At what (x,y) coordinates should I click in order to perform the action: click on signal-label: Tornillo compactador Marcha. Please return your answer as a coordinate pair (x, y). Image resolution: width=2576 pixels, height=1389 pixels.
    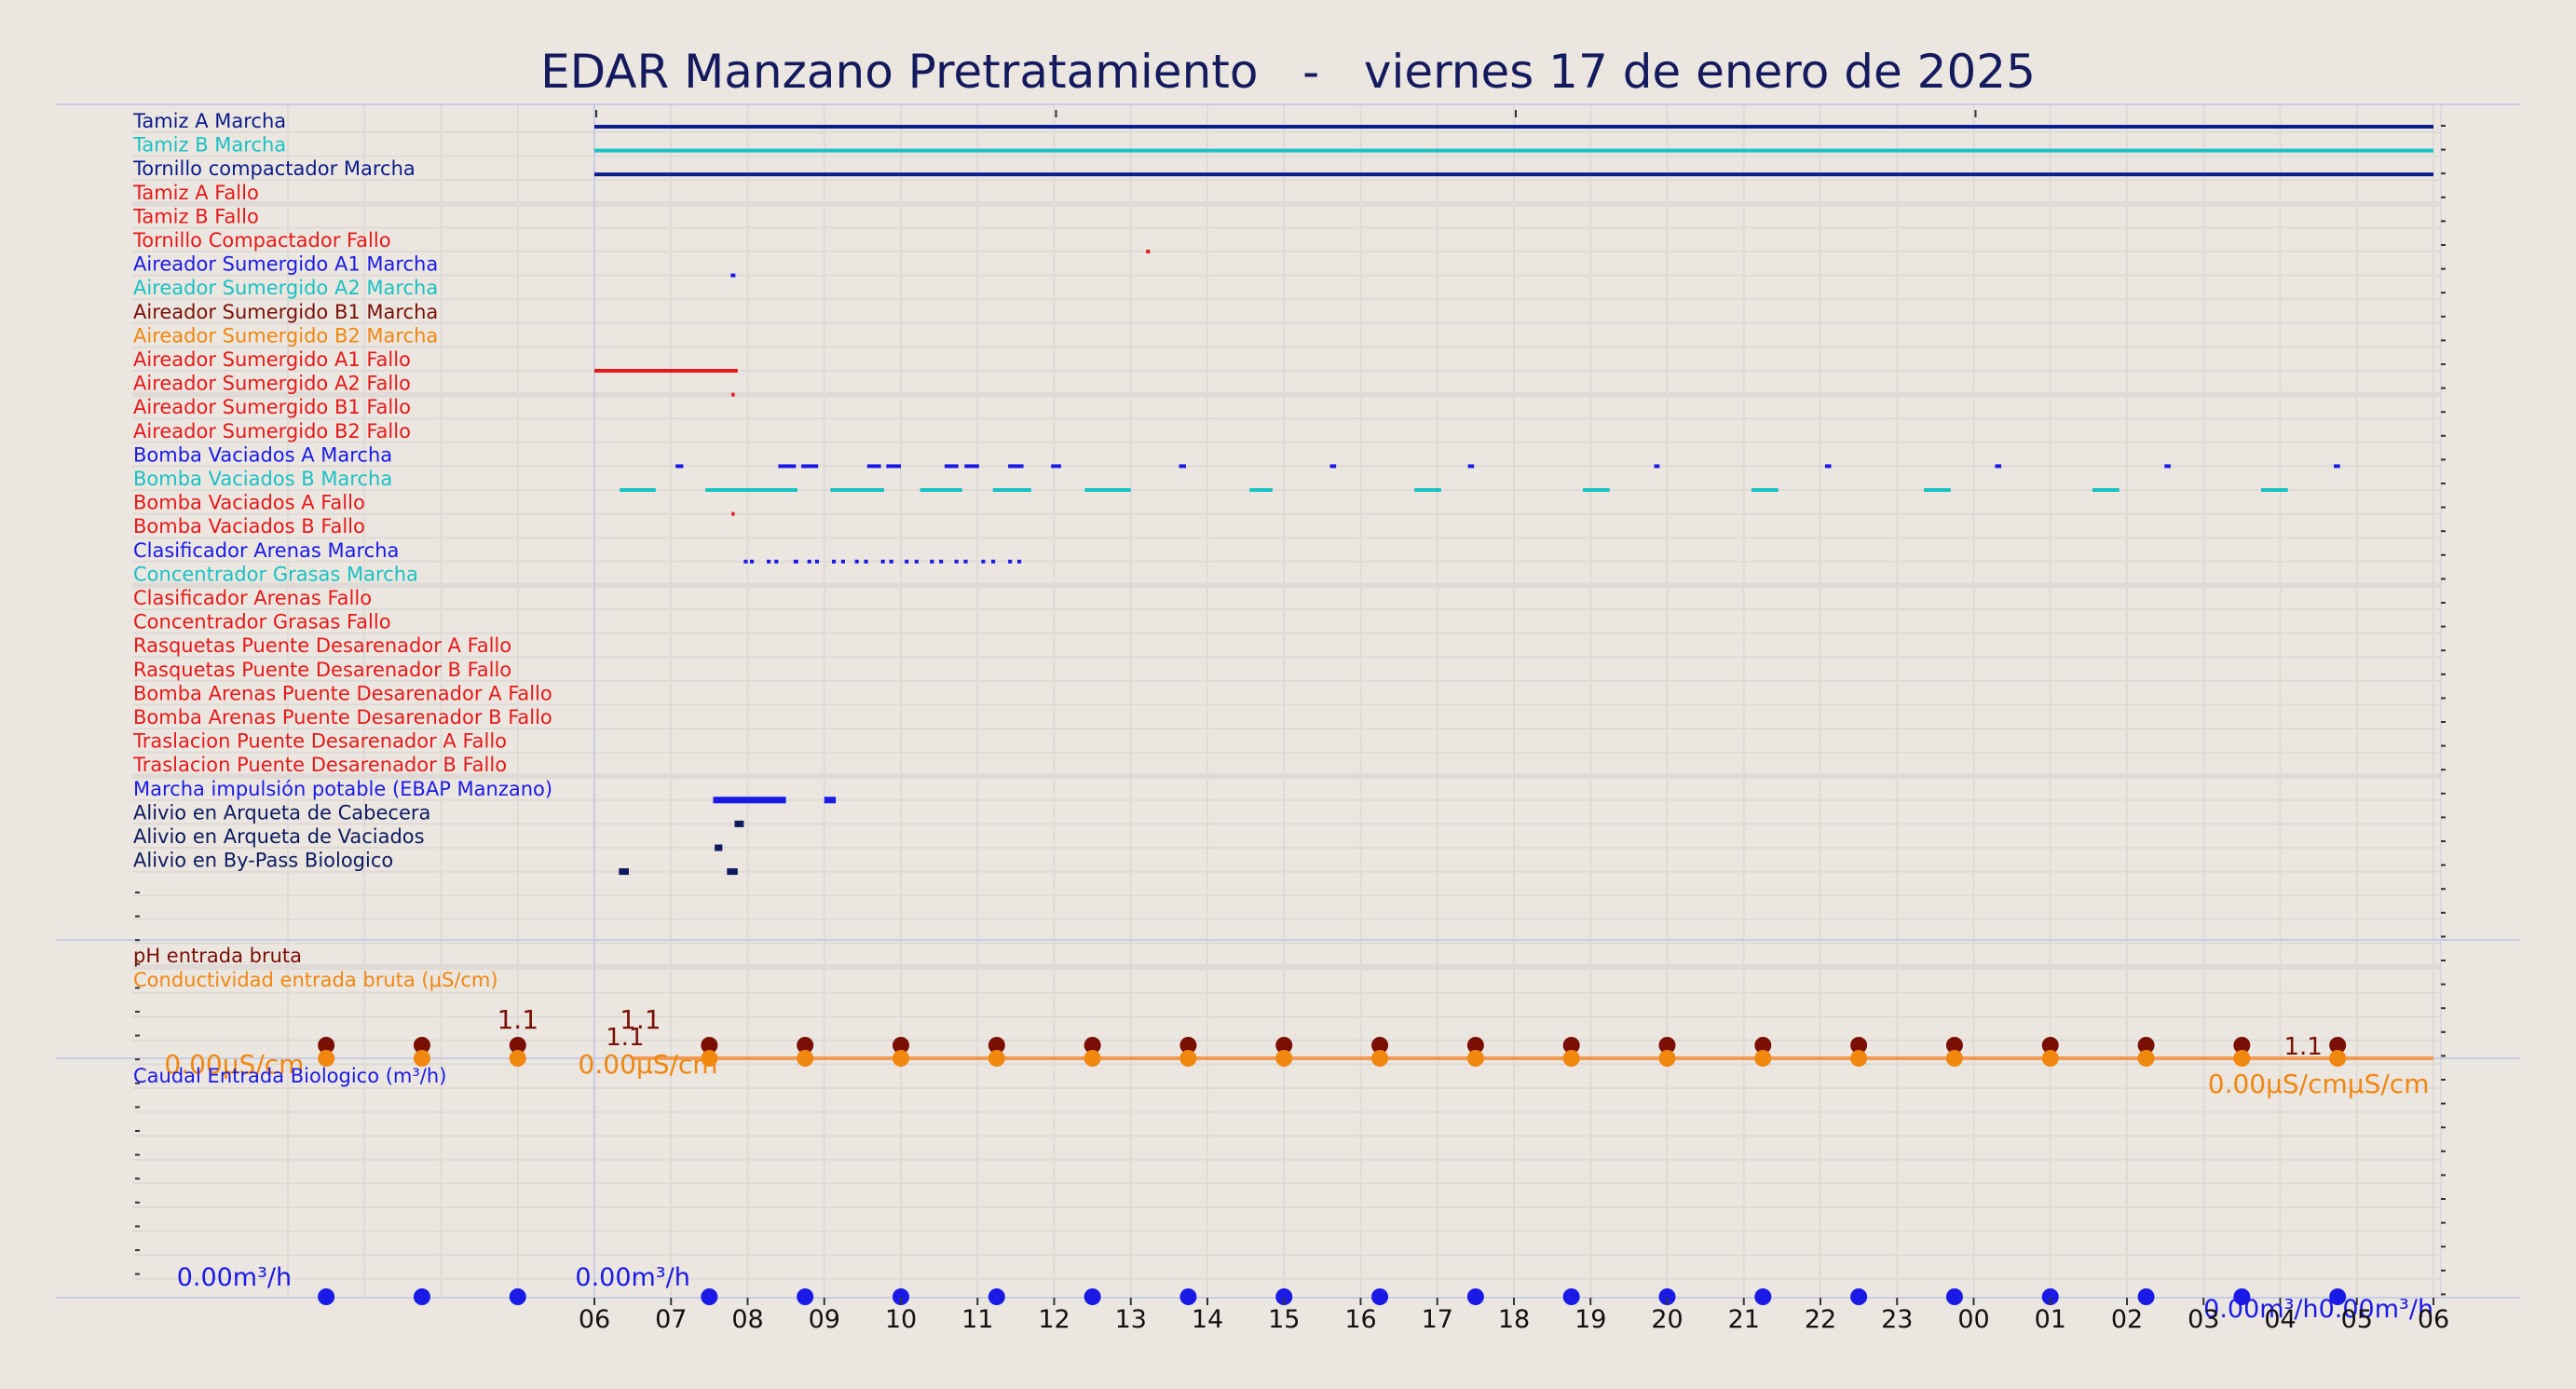
    Looking at the image, I should click on (274, 168).